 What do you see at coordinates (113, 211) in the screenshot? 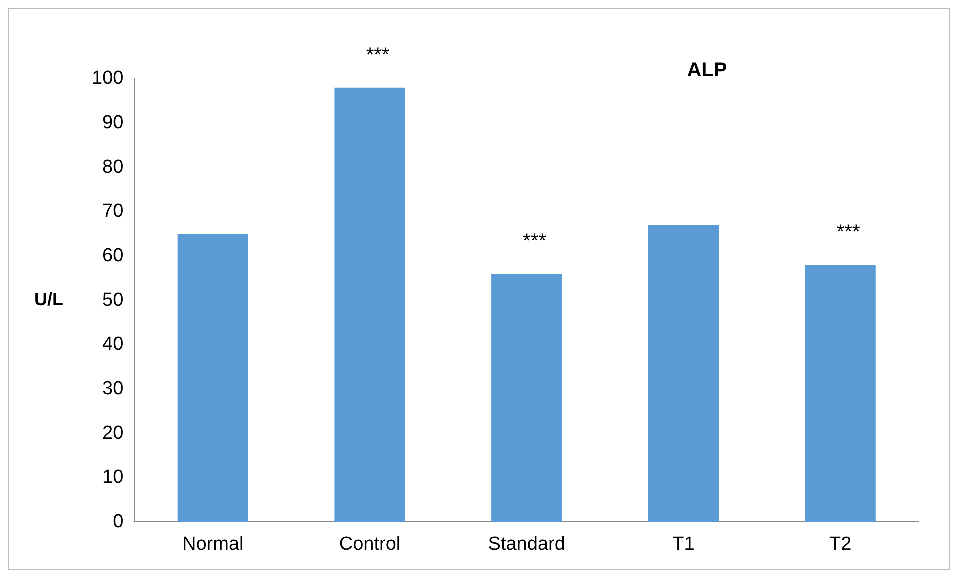
I see `y-tick-label: 70` at bounding box center [113, 211].